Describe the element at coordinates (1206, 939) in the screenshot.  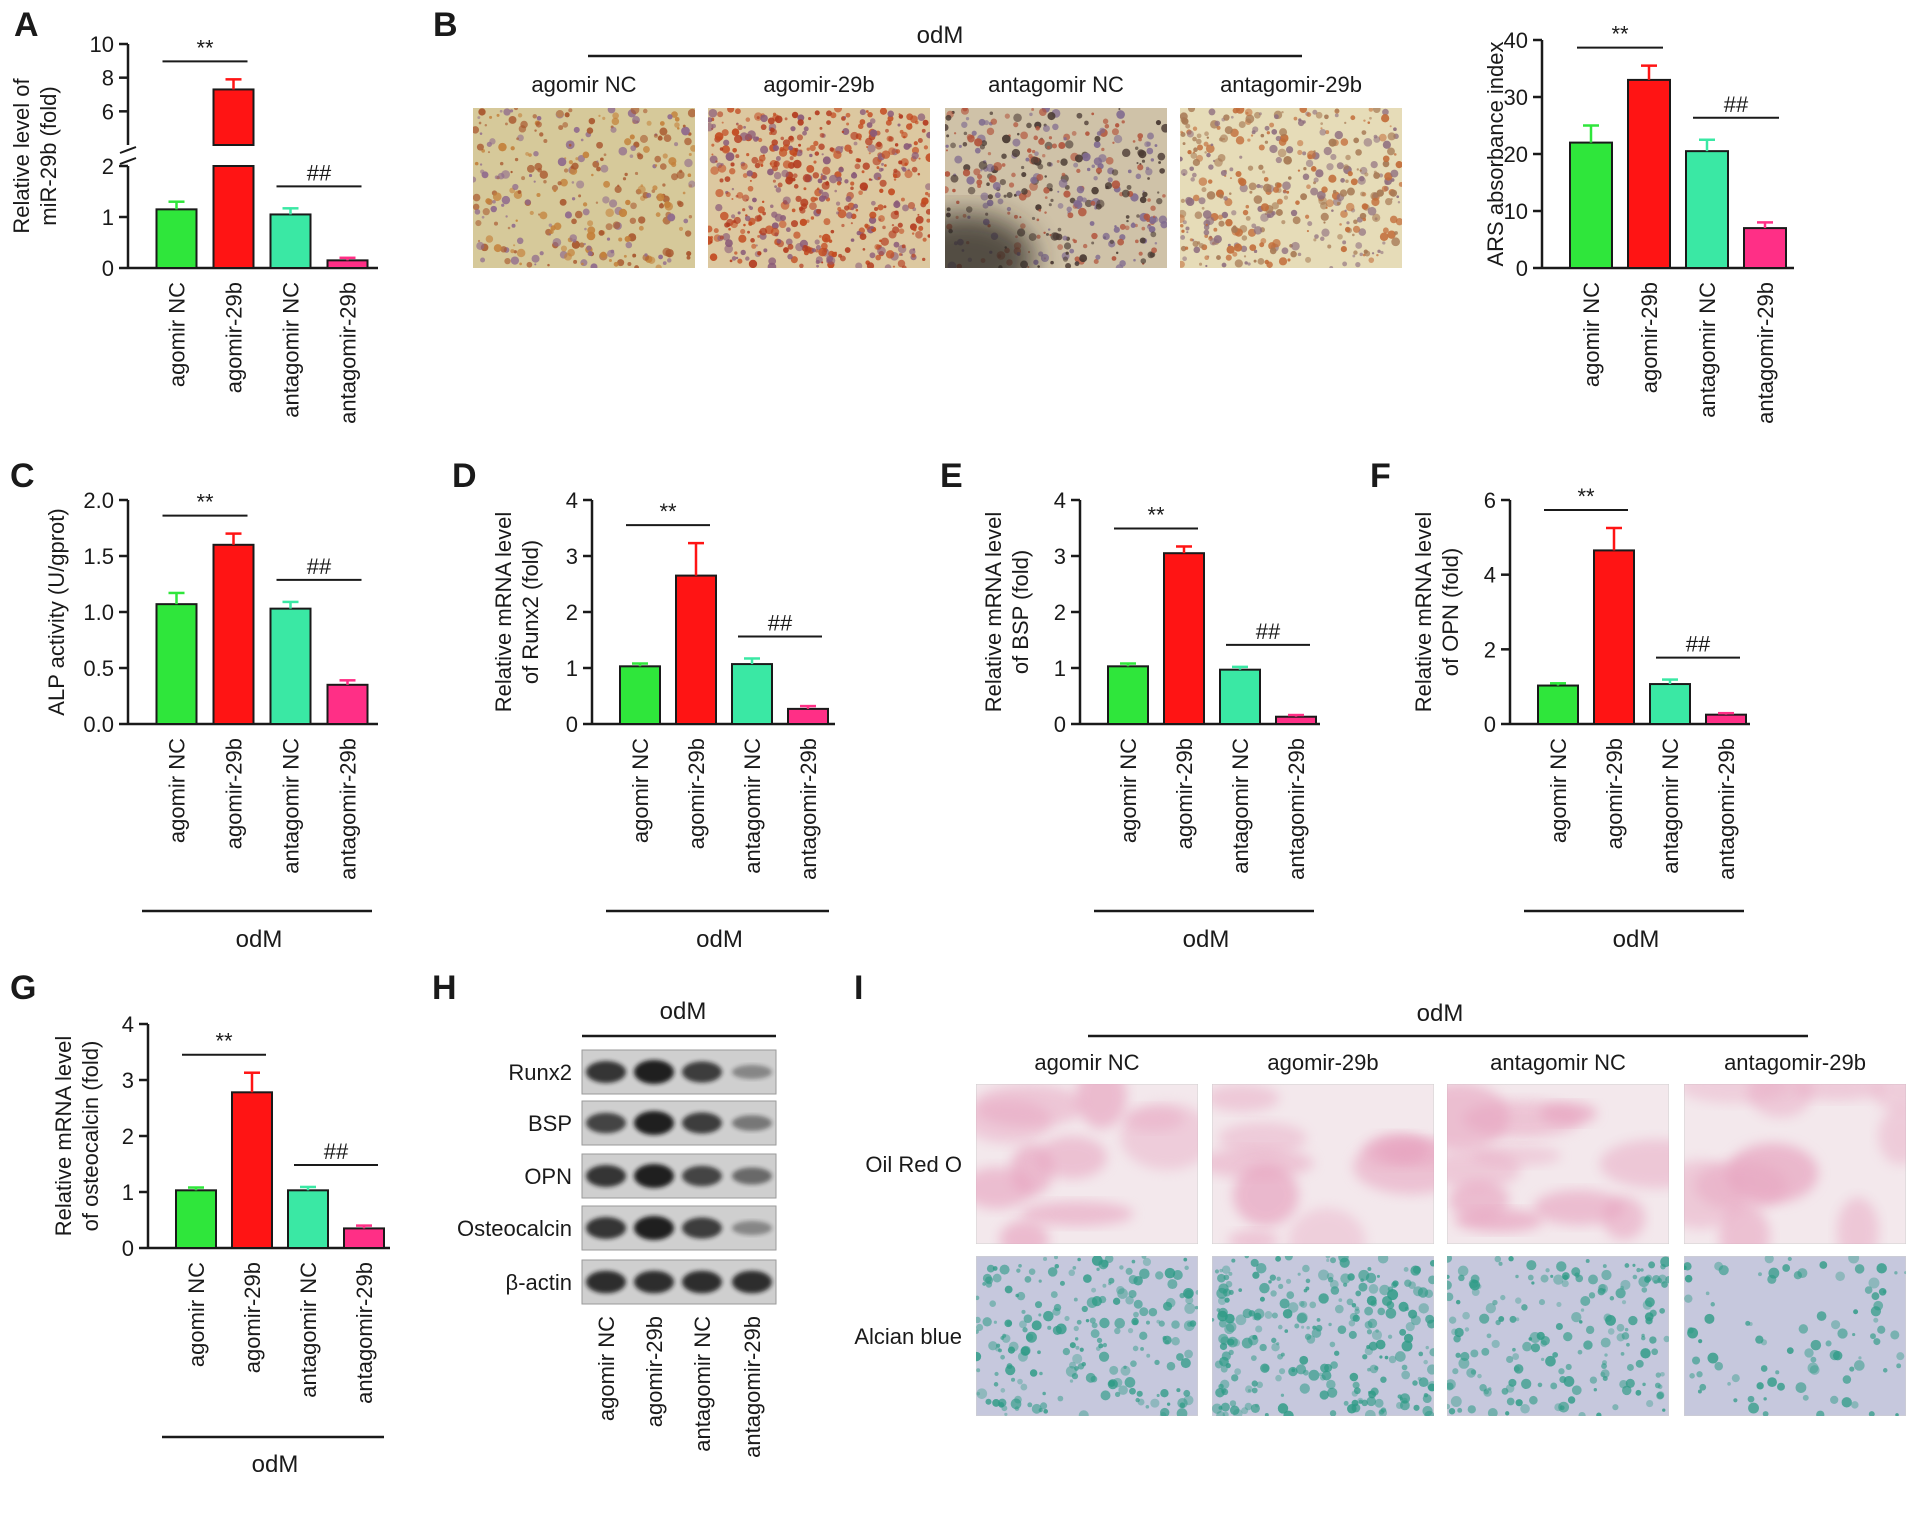
I see `chart-e-odm-label: odM` at that location.